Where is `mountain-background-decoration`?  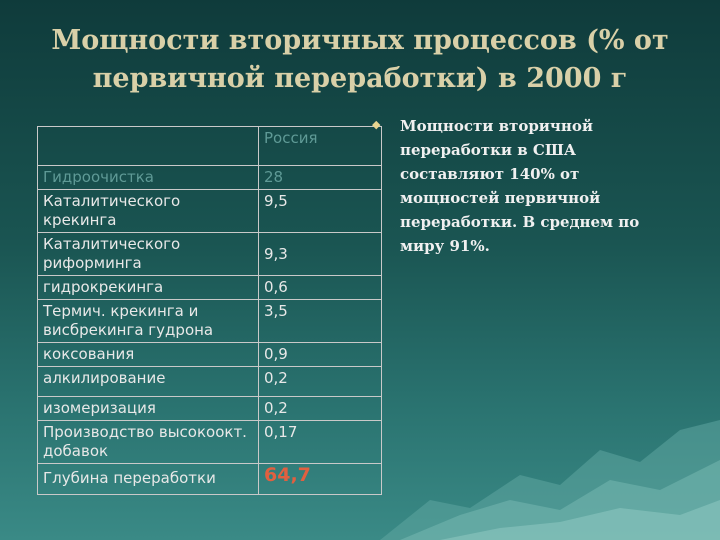 mountain-background-decoration is located at coordinates (550, 480).